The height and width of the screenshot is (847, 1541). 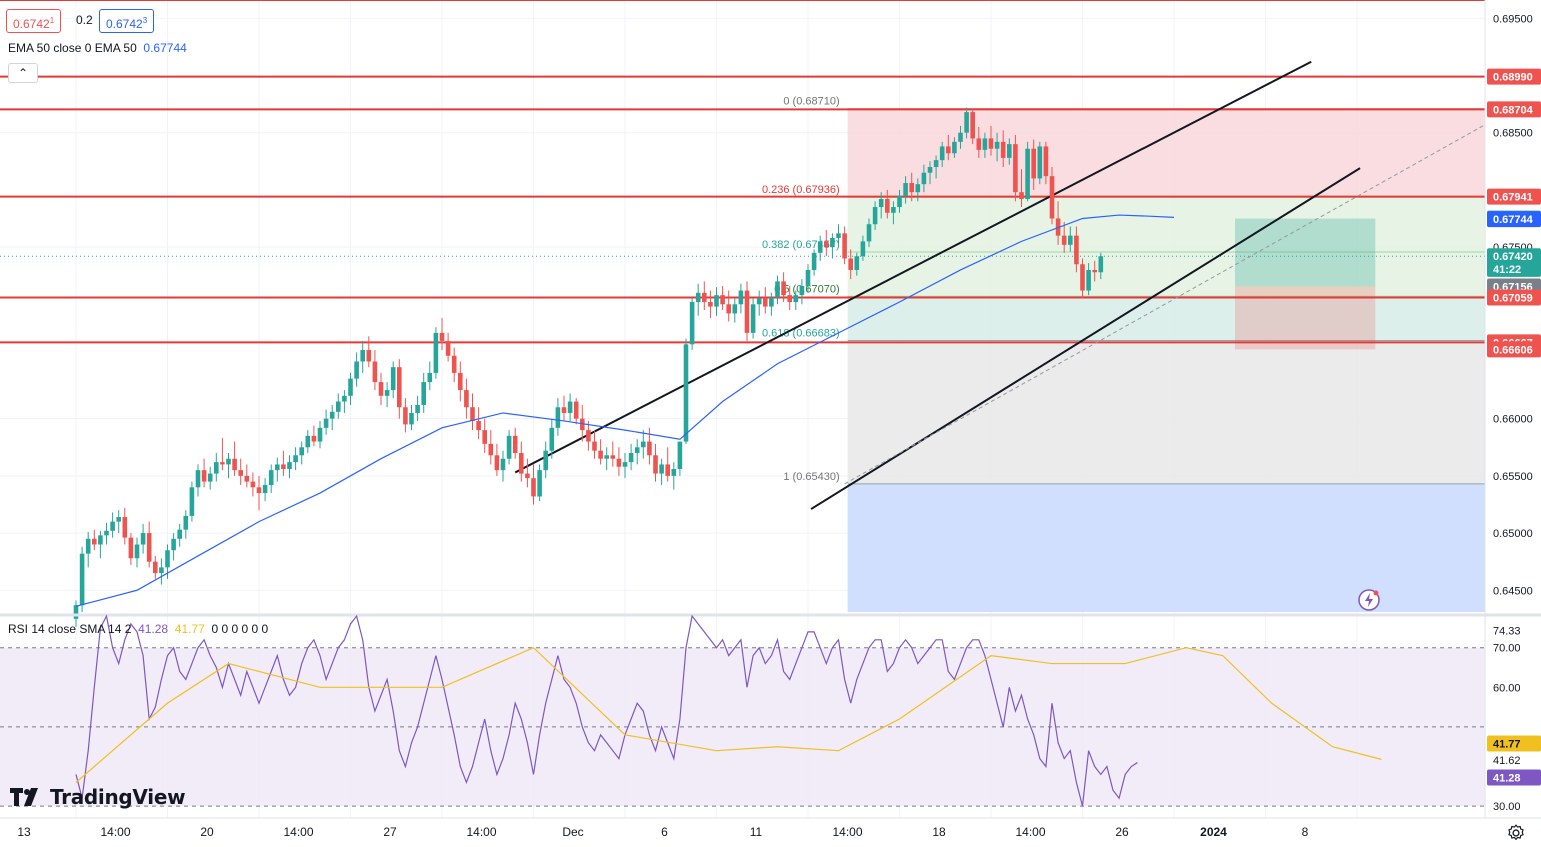 I want to click on price-label: 0.66606, so click(x=1513, y=350).